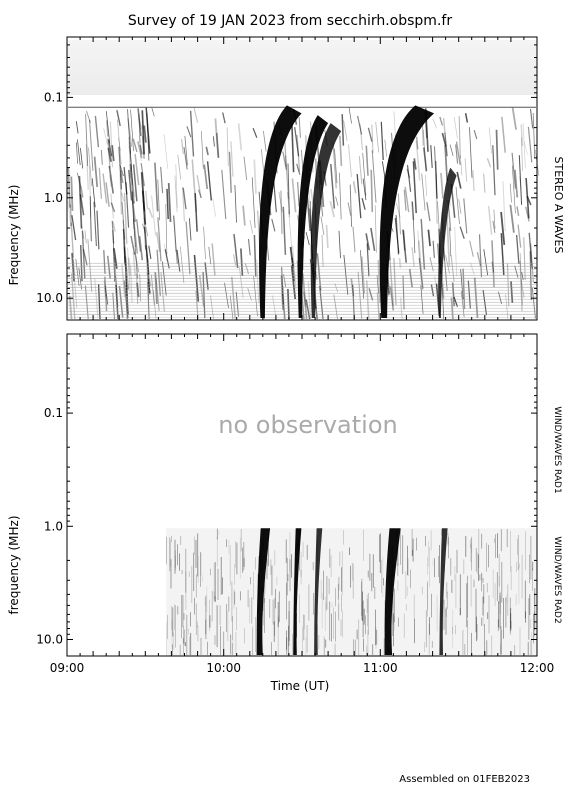 The height and width of the screenshot is (800, 570). Describe the element at coordinates (223, 668) in the screenshot. I see `x-tick-label: 10:00` at that location.